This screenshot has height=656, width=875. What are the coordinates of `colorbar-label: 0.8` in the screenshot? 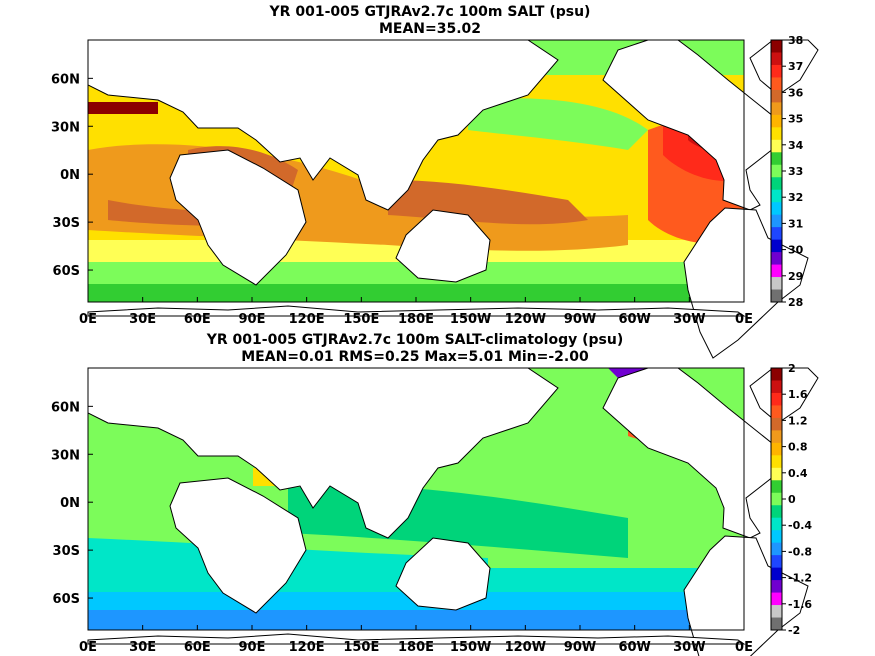 It's located at (798, 447).